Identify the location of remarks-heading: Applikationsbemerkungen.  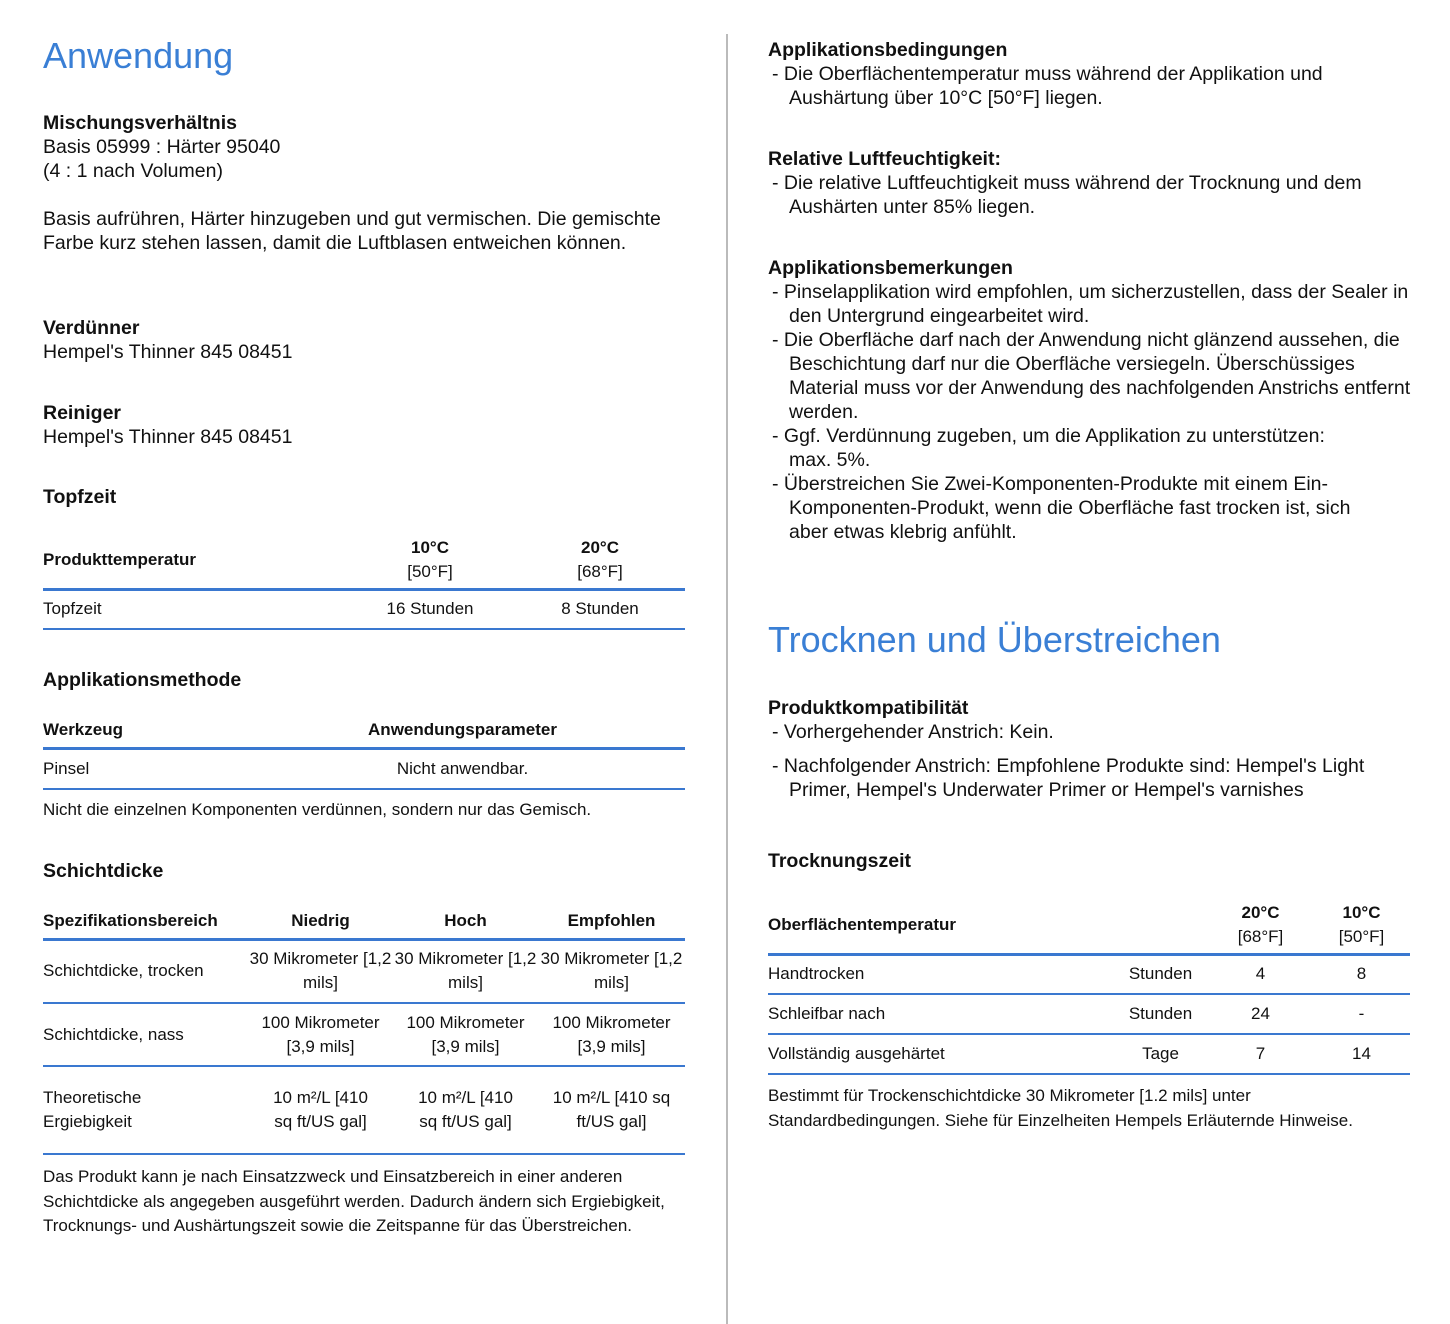
(890, 268).